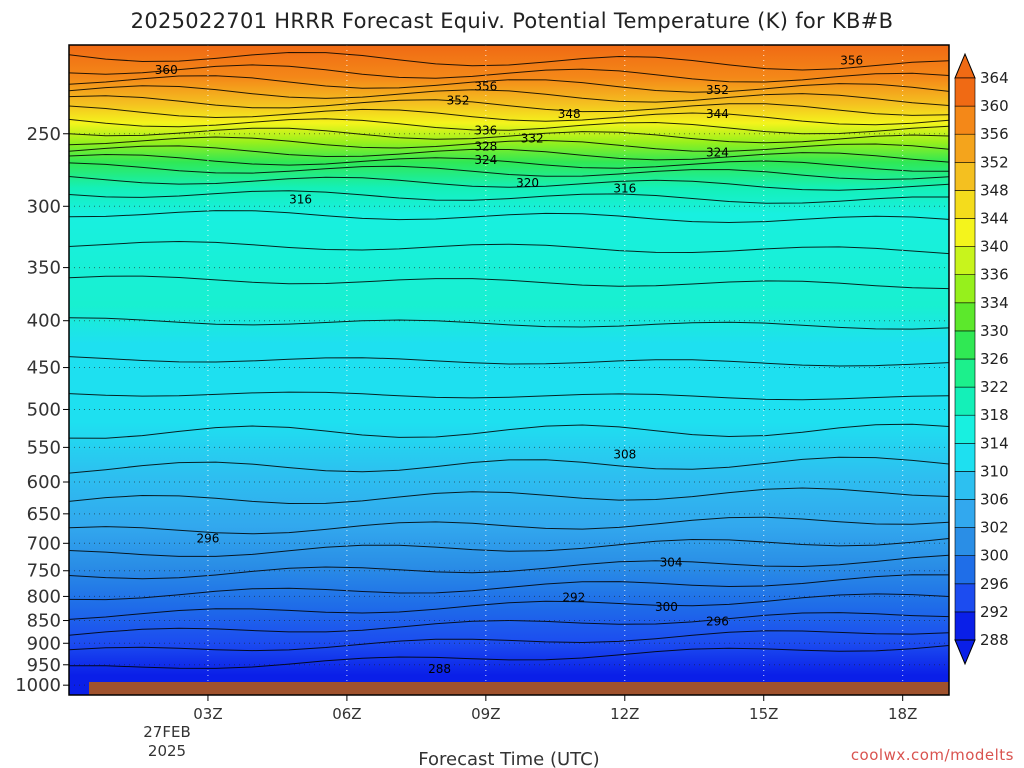 This screenshot has height=768, width=1024. What do you see at coordinates (932, 755) in the screenshot?
I see `watermark: coolwx.com/modelts` at bounding box center [932, 755].